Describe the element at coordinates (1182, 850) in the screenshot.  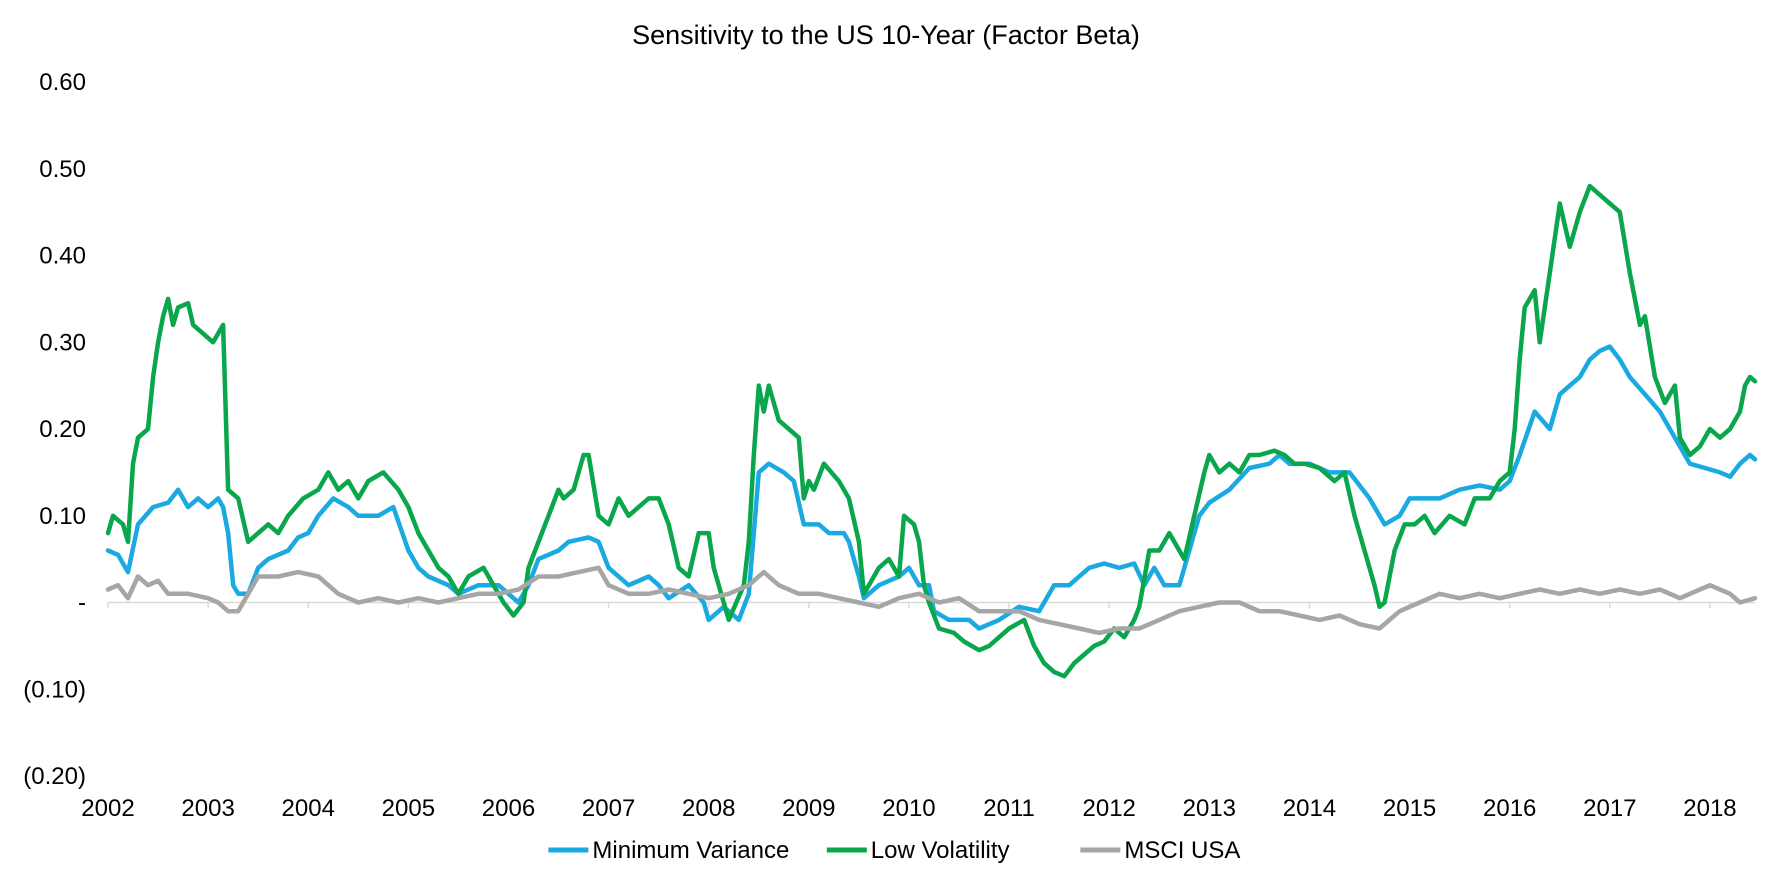
I see `legend-label-msci-usa: MSCI USA` at that location.